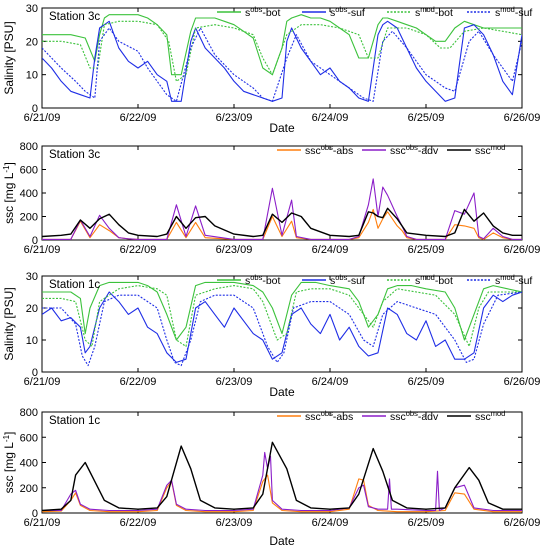  Describe the element at coordinates (282, 493) in the screenshot. I see `series-line-sscobs-abs` at that location.